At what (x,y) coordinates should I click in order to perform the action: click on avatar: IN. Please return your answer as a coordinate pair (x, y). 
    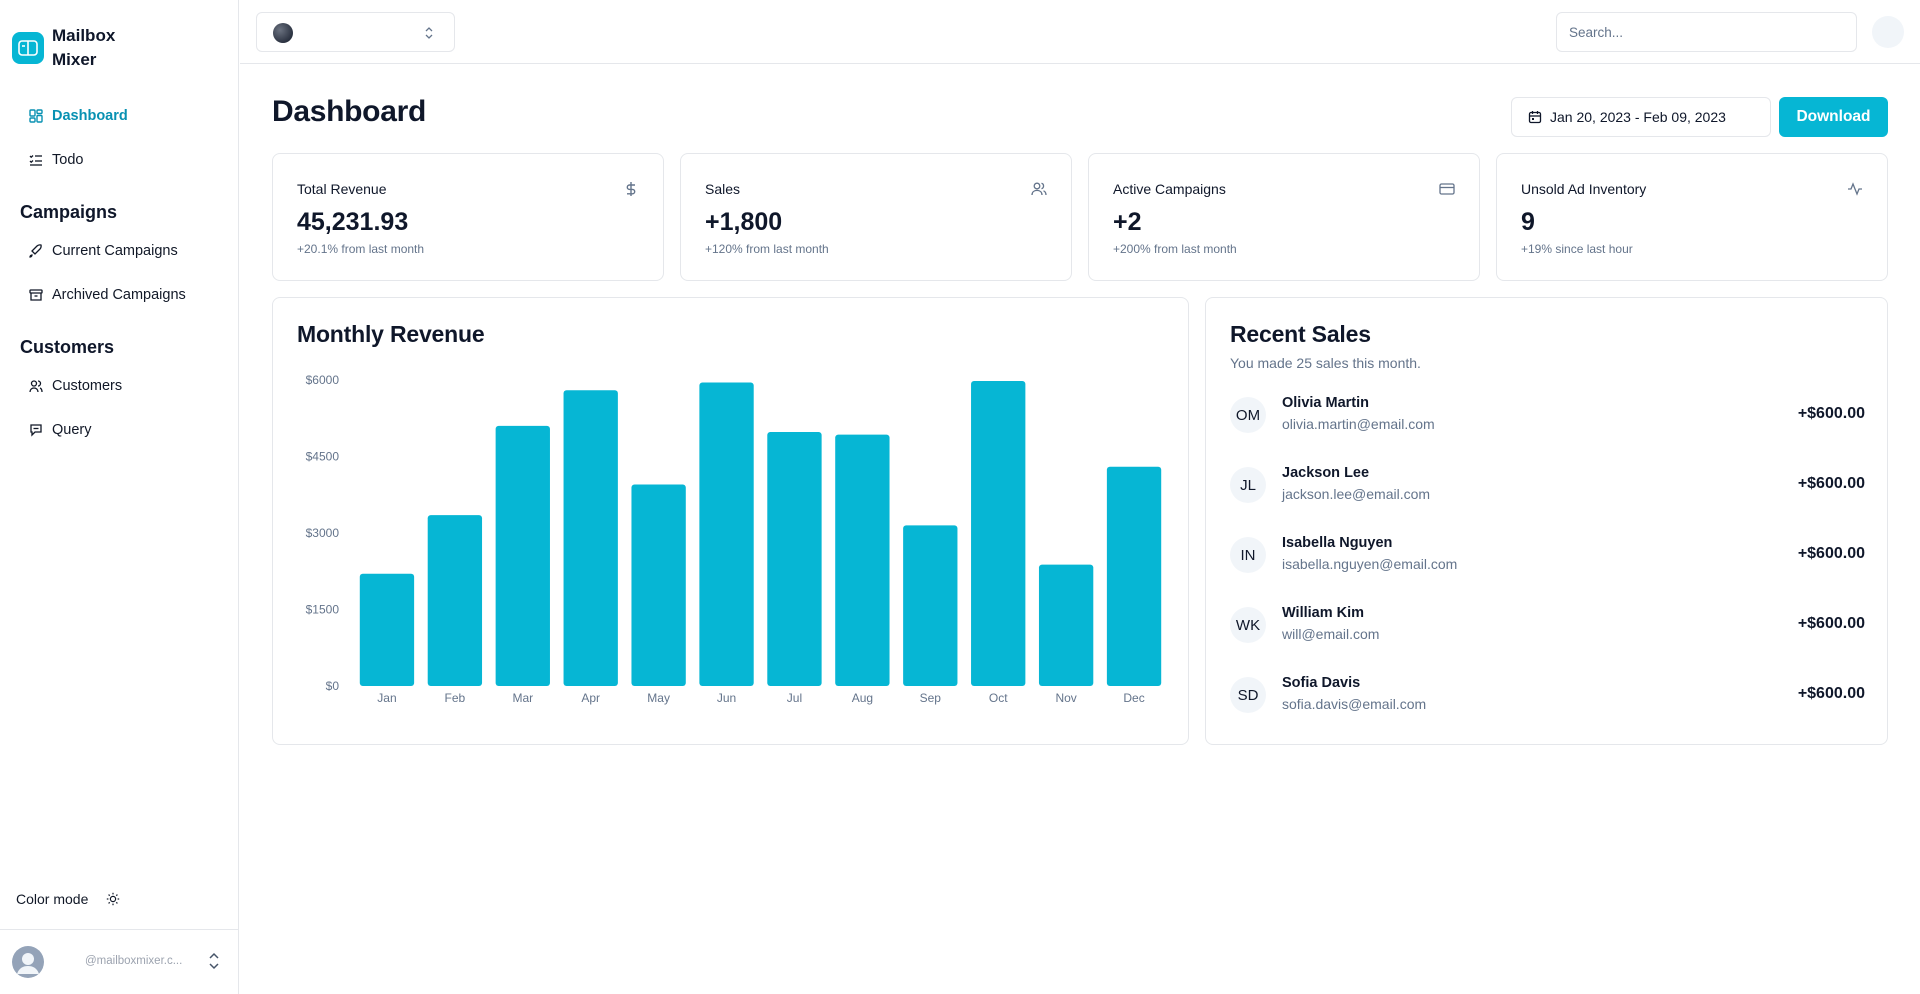
    Looking at the image, I should click on (1248, 555).